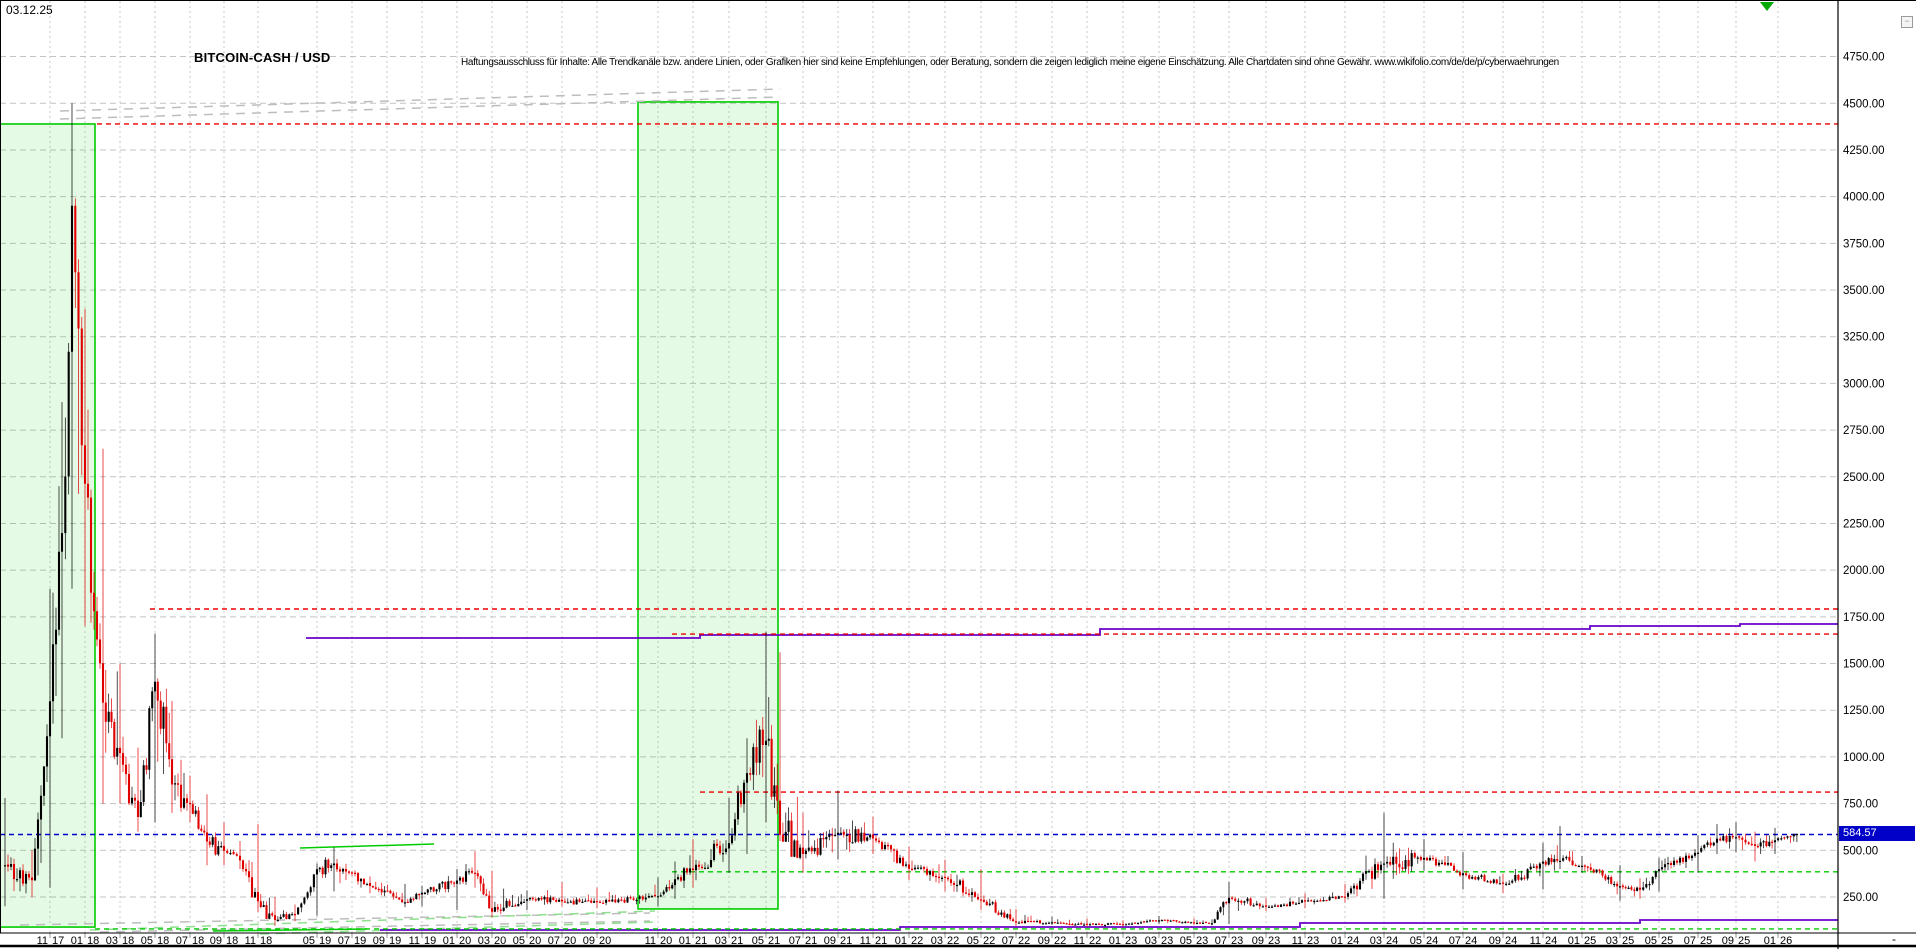 The image size is (1916, 949). I want to click on y-axis-label: 1000.00, so click(1864, 758).